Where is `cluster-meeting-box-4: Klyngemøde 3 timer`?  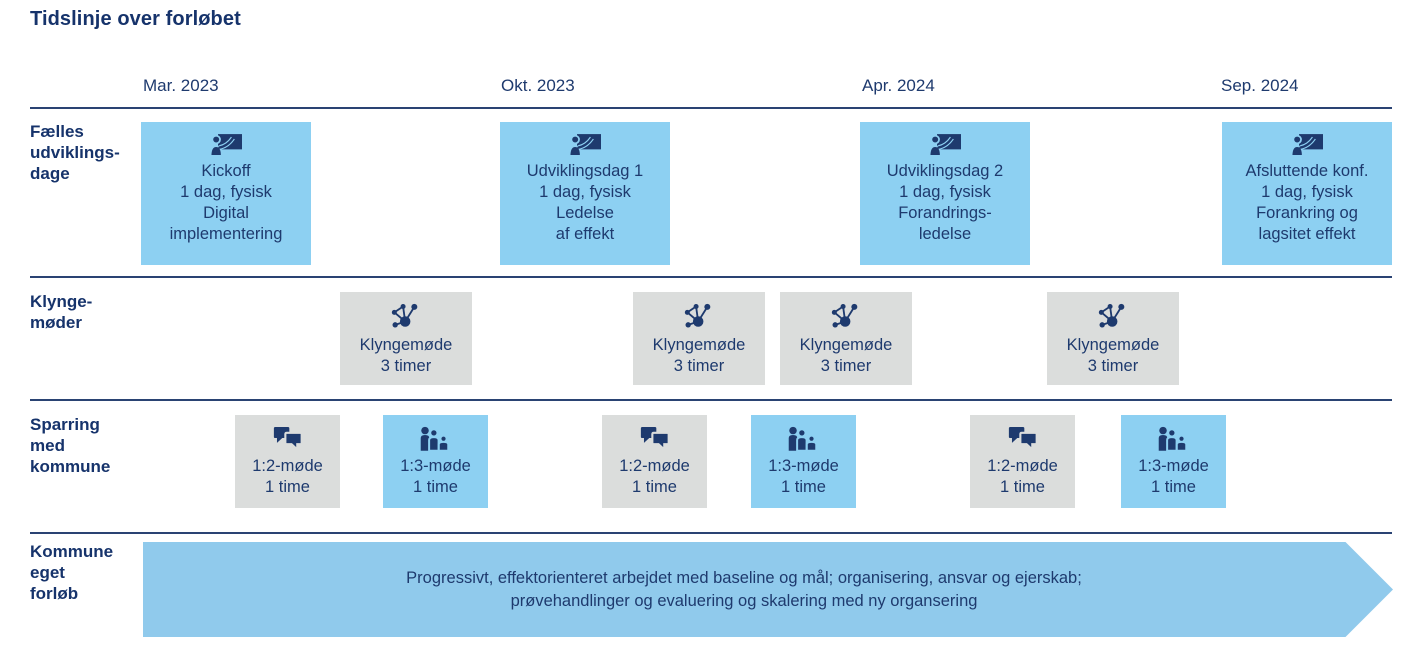
cluster-meeting-box-4: Klyngemøde 3 timer is located at coordinates (1113, 338).